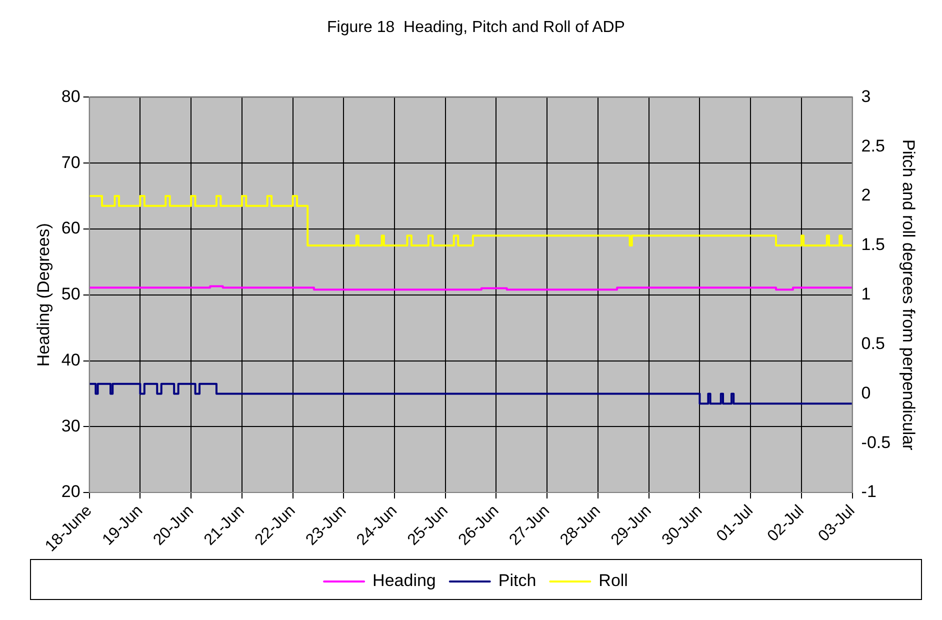 The image size is (942, 620). I want to click on y-tick-label: 50, so click(70, 294).